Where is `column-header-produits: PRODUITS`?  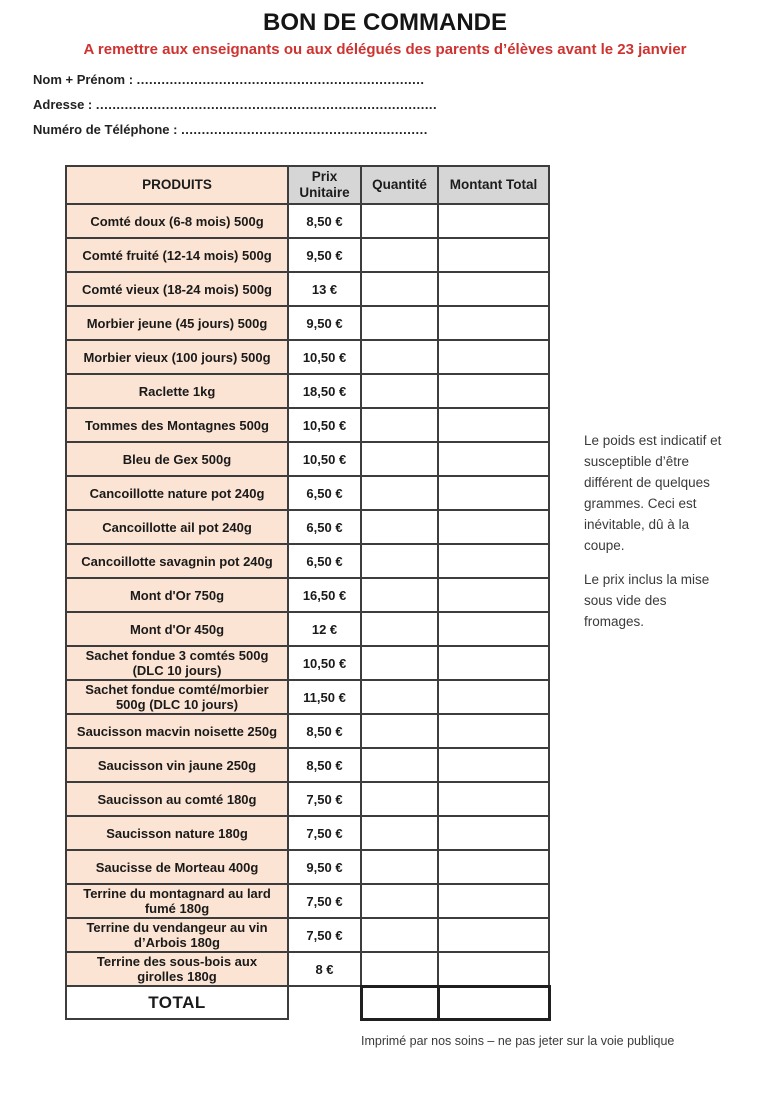
column-header-produits: PRODUITS is located at coordinates (177, 185).